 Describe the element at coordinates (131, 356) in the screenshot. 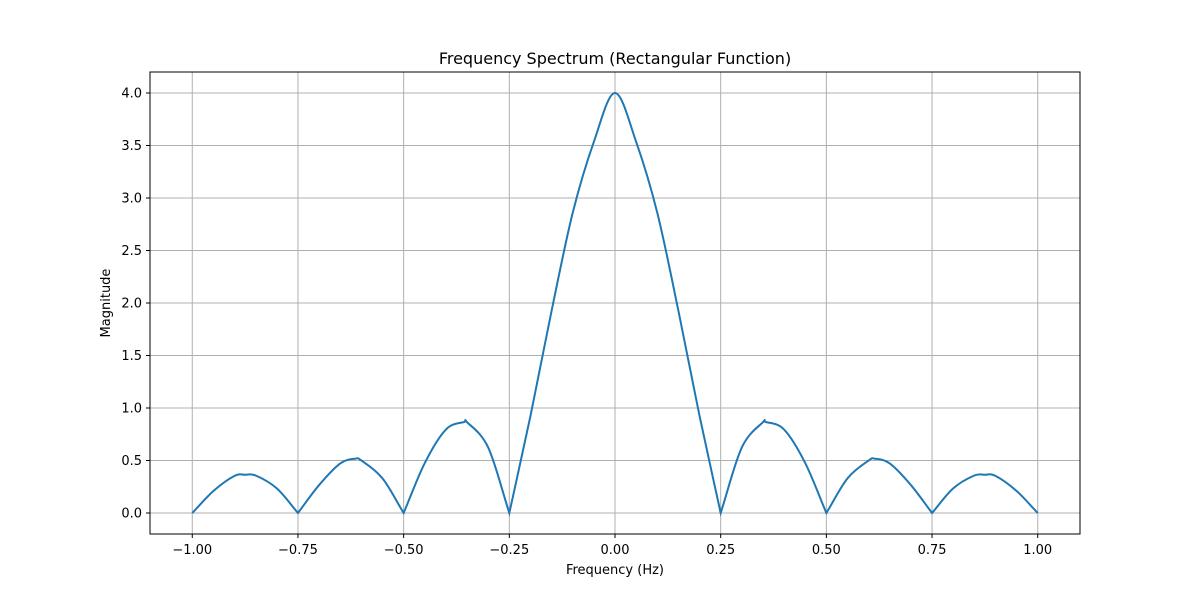

I see `y-tick-label: 1.5` at that location.